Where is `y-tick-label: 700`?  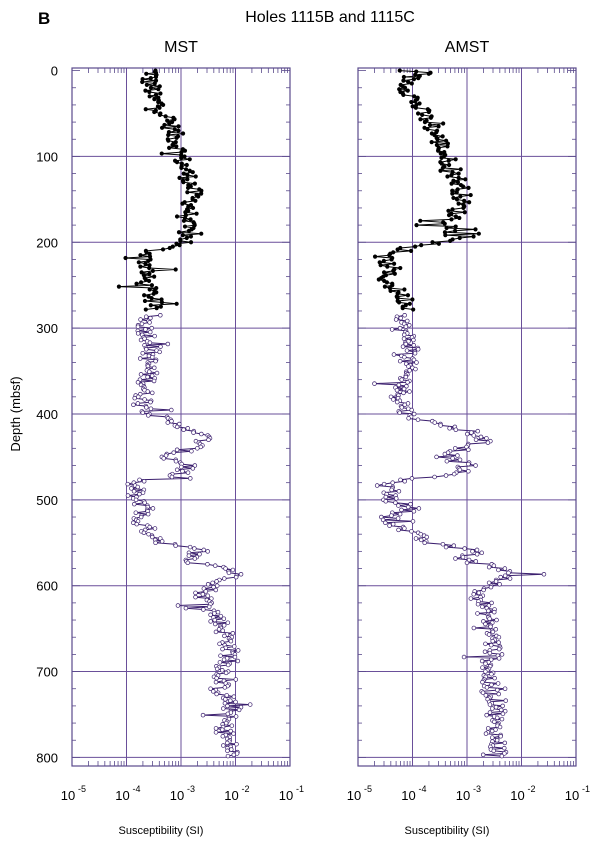 y-tick-label: 700 is located at coordinates (47, 672).